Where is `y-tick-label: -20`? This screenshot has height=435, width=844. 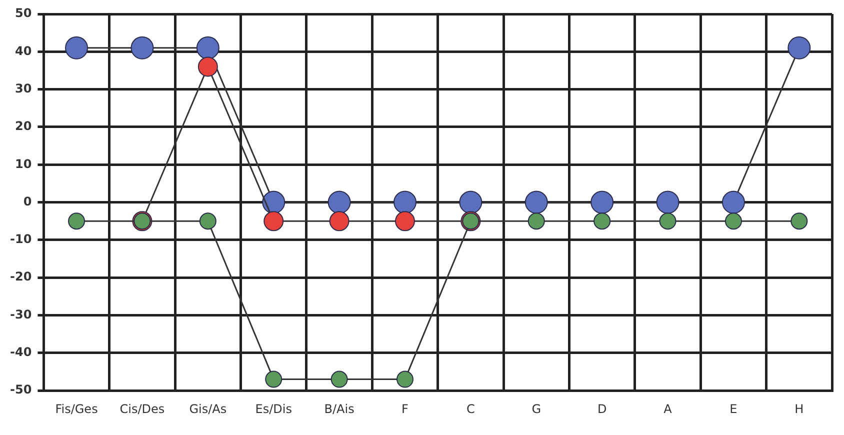 y-tick-label: -20 is located at coordinates (21, 277).